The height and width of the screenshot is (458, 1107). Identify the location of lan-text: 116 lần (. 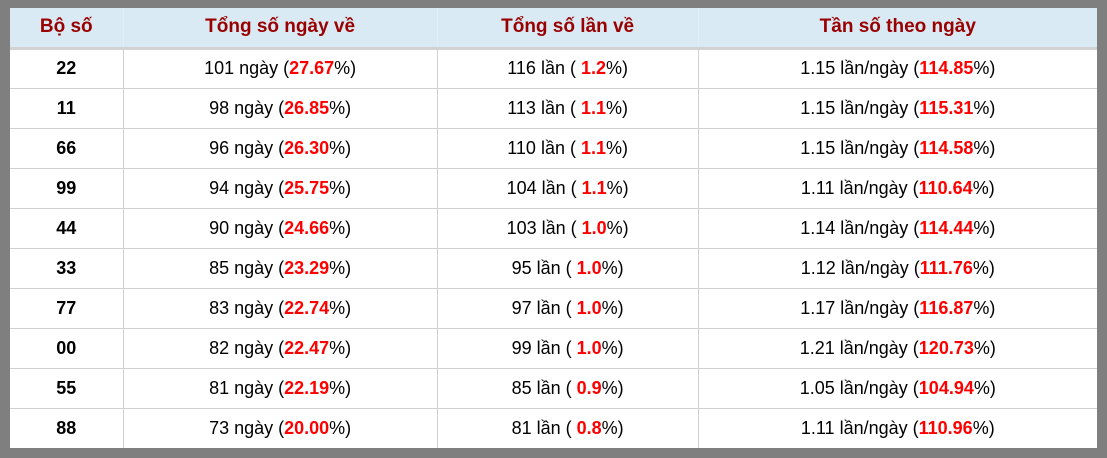
(544, 68).